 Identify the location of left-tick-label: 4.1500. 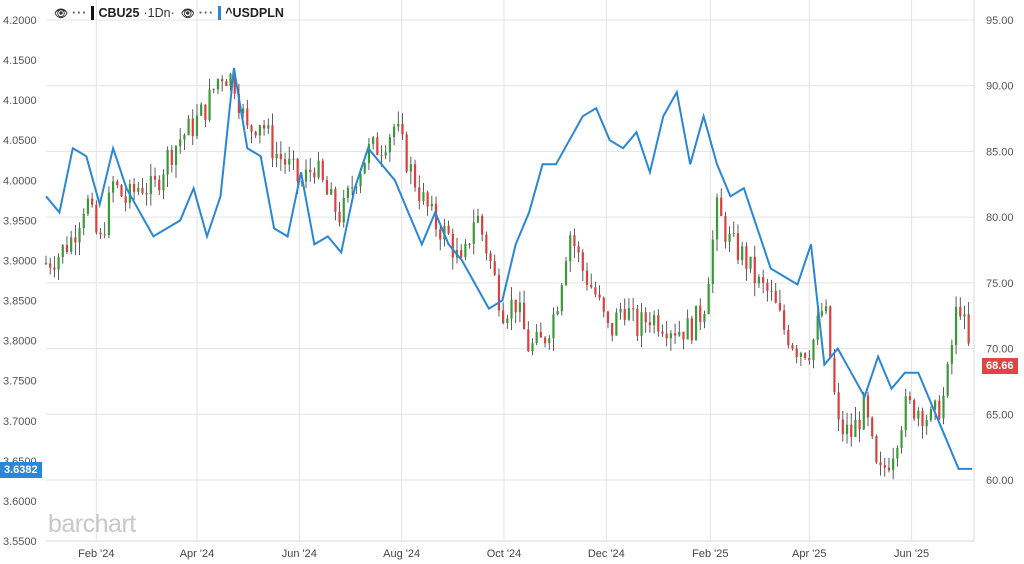
(20, 61).